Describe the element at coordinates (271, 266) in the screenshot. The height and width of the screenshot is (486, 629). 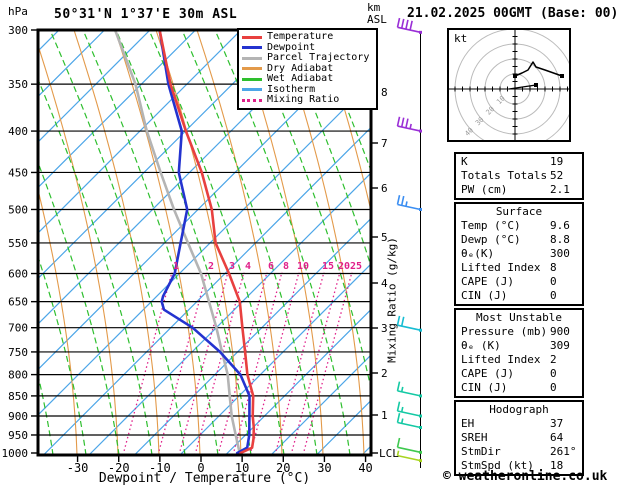
I see `mixing-ratio-value: 6` at that location.